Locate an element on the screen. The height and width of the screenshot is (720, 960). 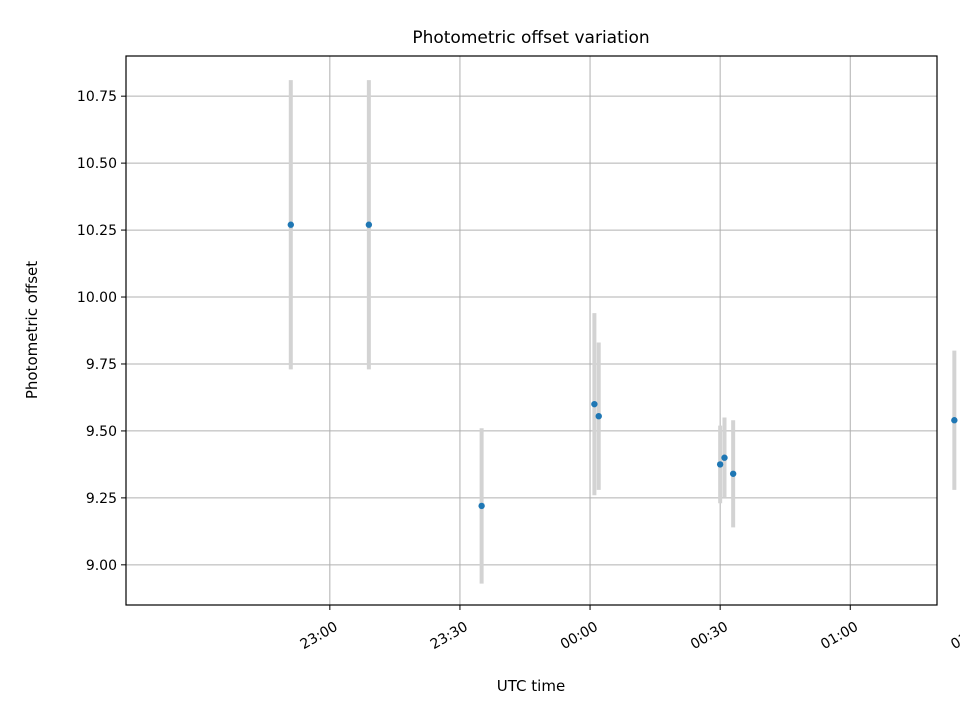
y-tick-label: 10.75 is located at coordinates (97, 97).